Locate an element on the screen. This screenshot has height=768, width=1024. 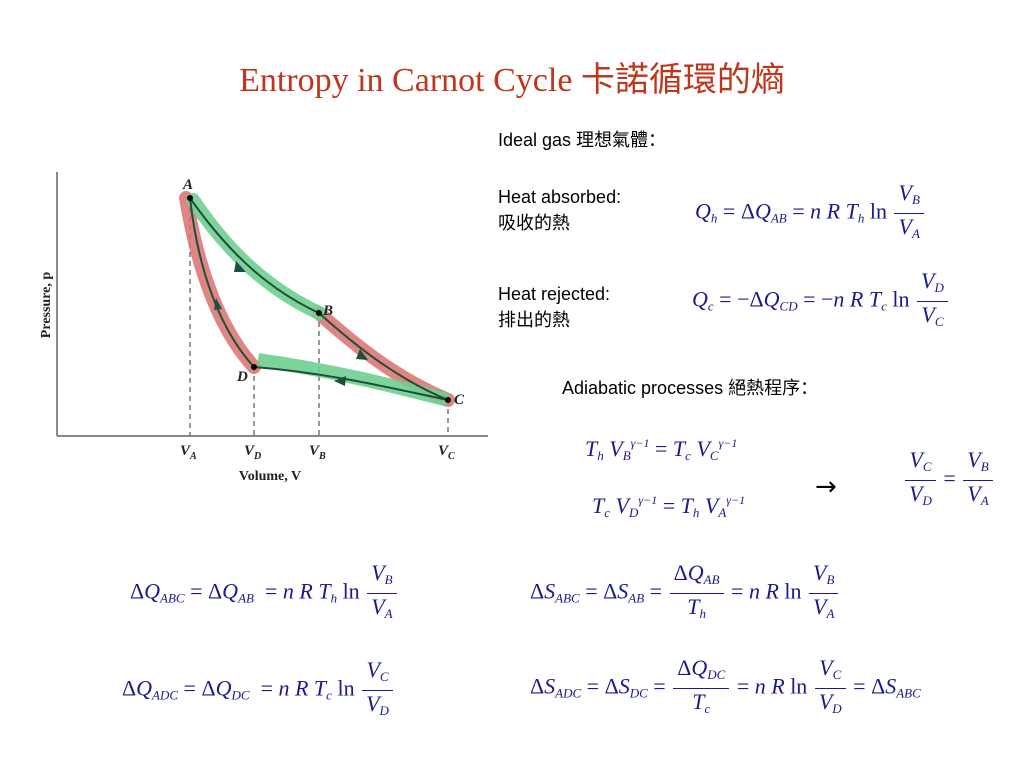
heat-rejected-label: Heat rejected: is located at coordinates (554, 294).